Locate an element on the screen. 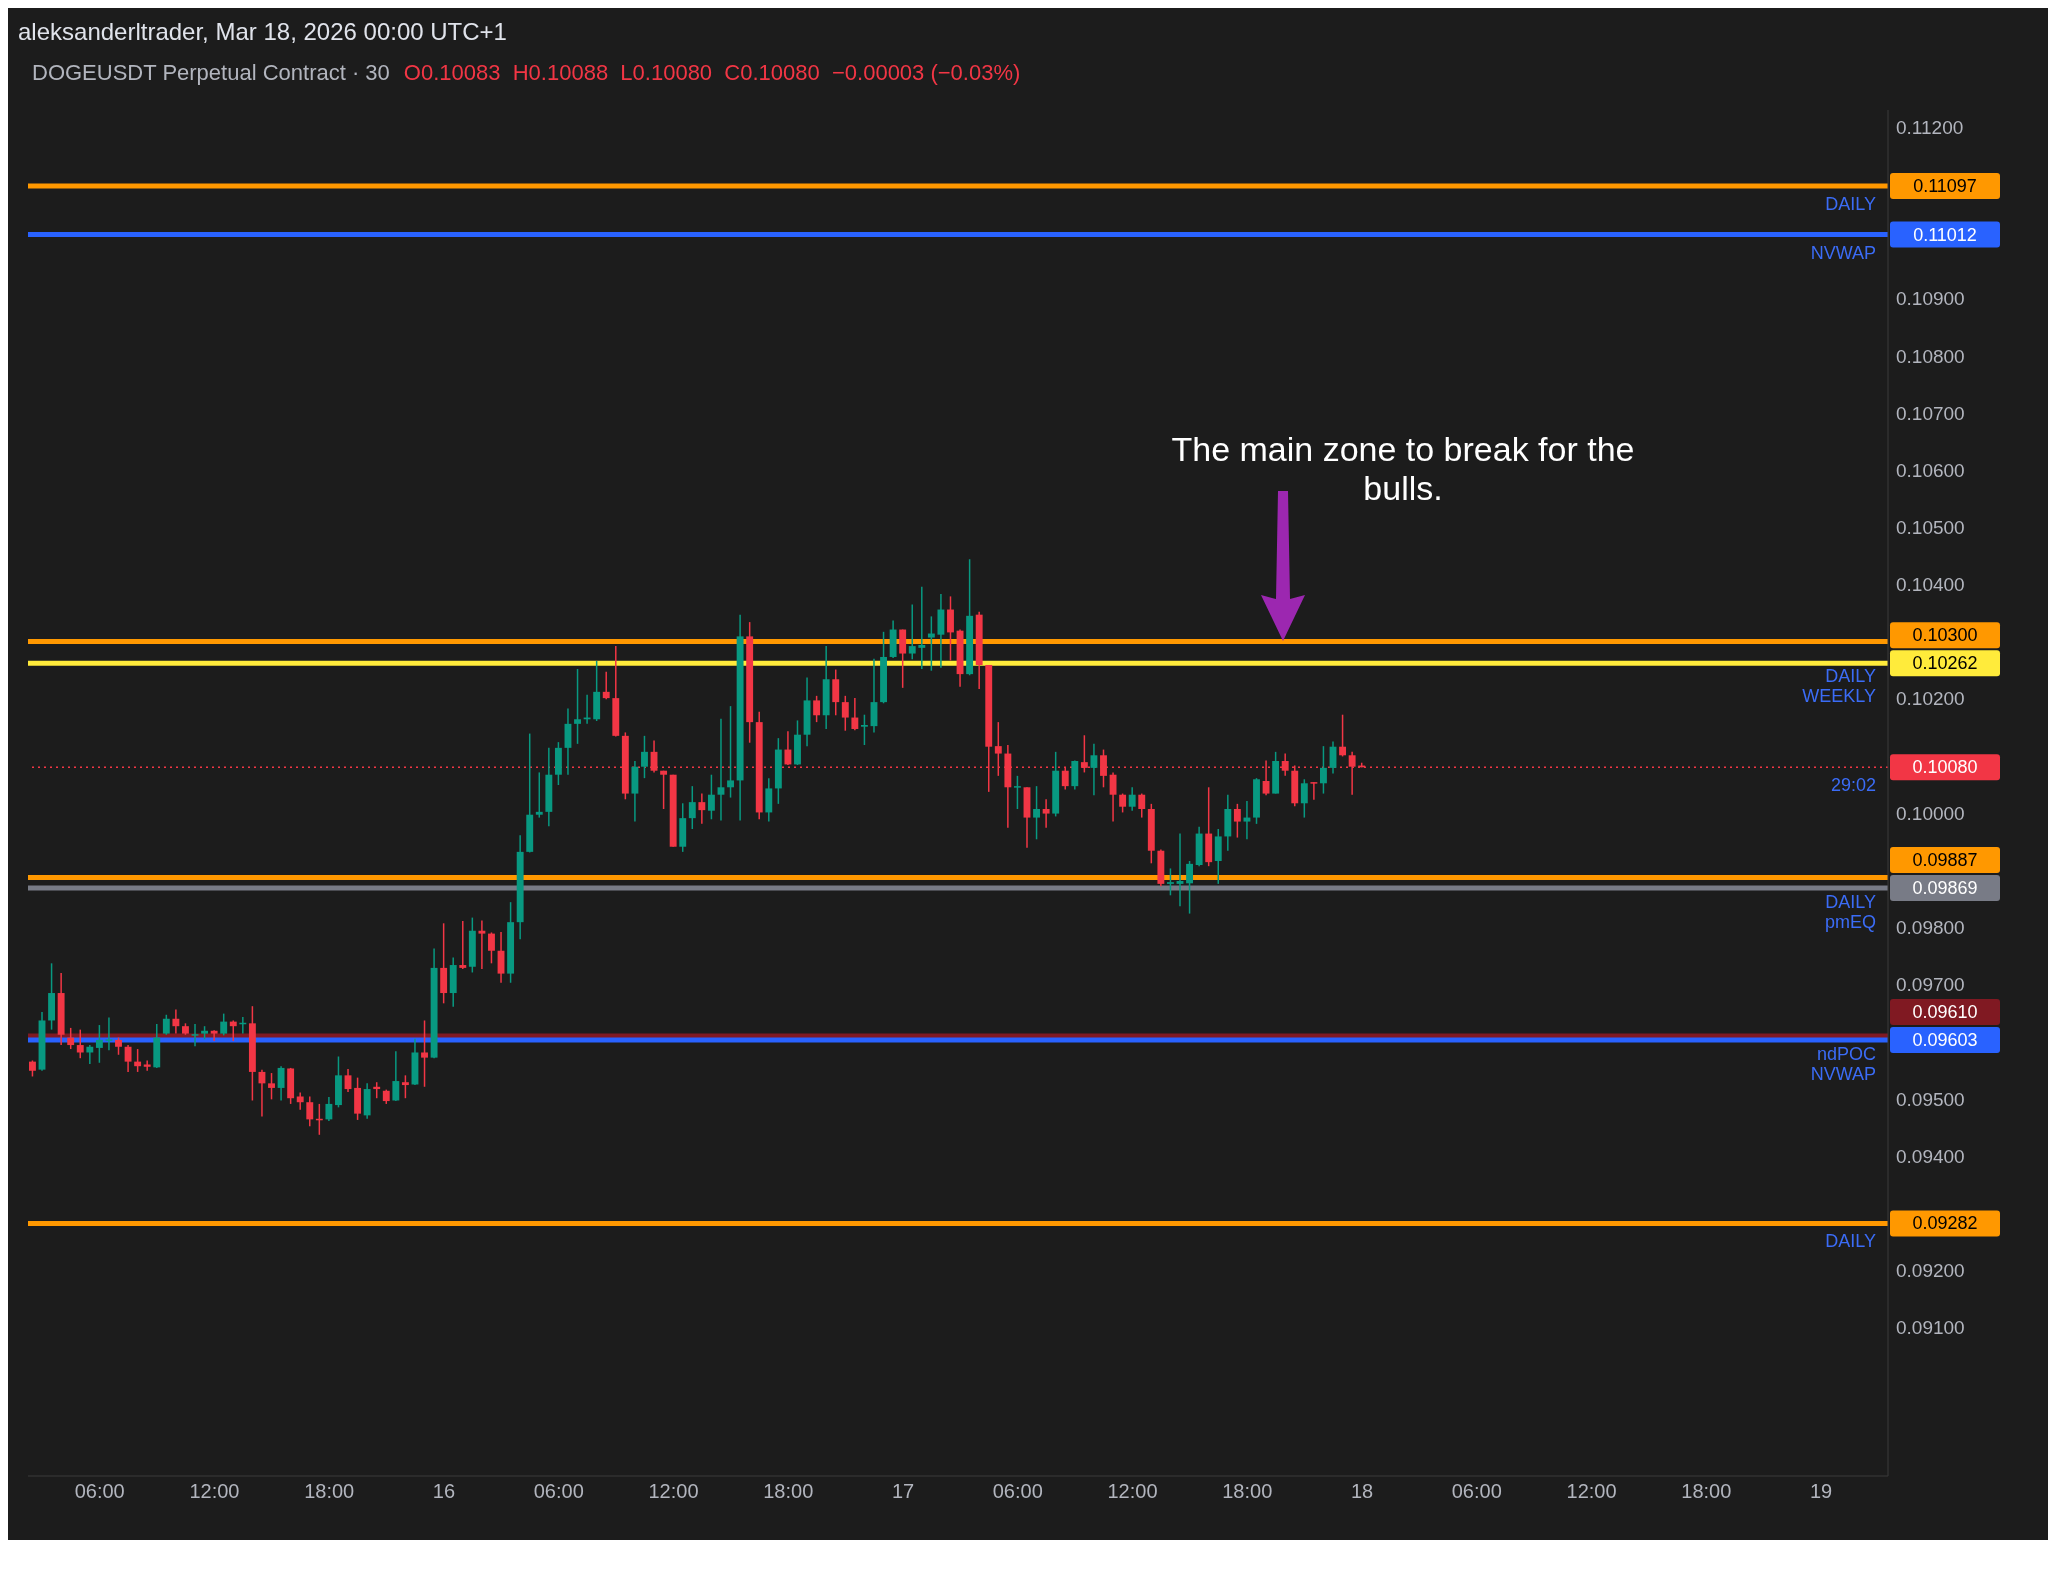 This screenshot has width=2048, height=1580. annotation: ndPOC is located at coordinates (1846, 1053).